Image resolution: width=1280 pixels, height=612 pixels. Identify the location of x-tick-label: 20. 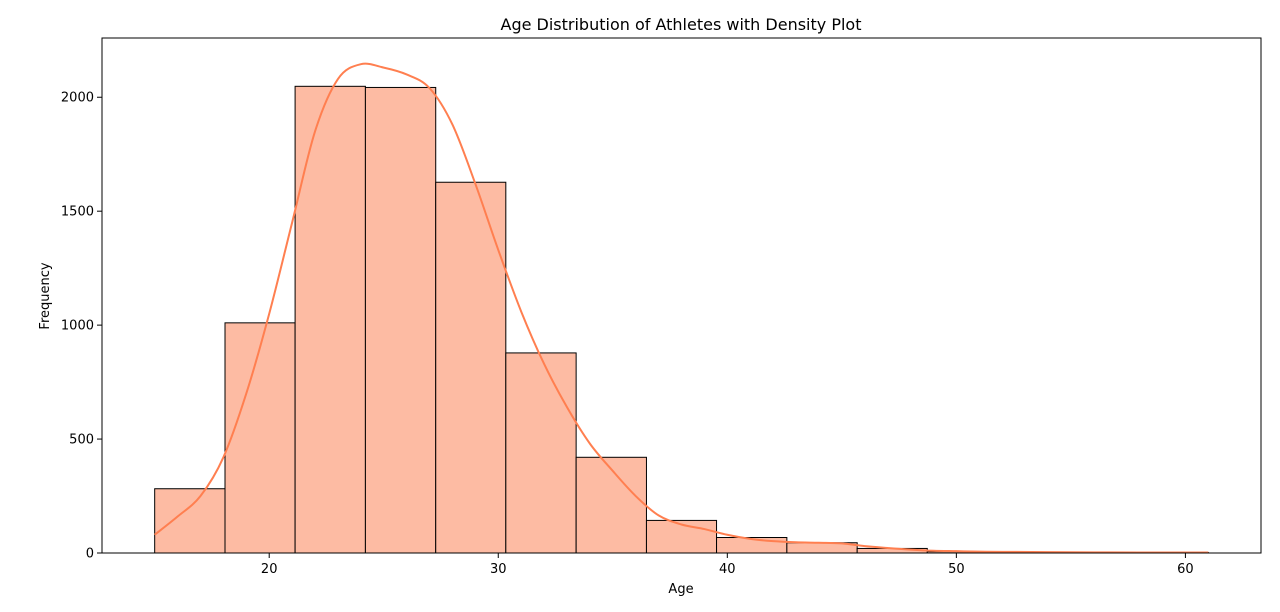
(269, 569).